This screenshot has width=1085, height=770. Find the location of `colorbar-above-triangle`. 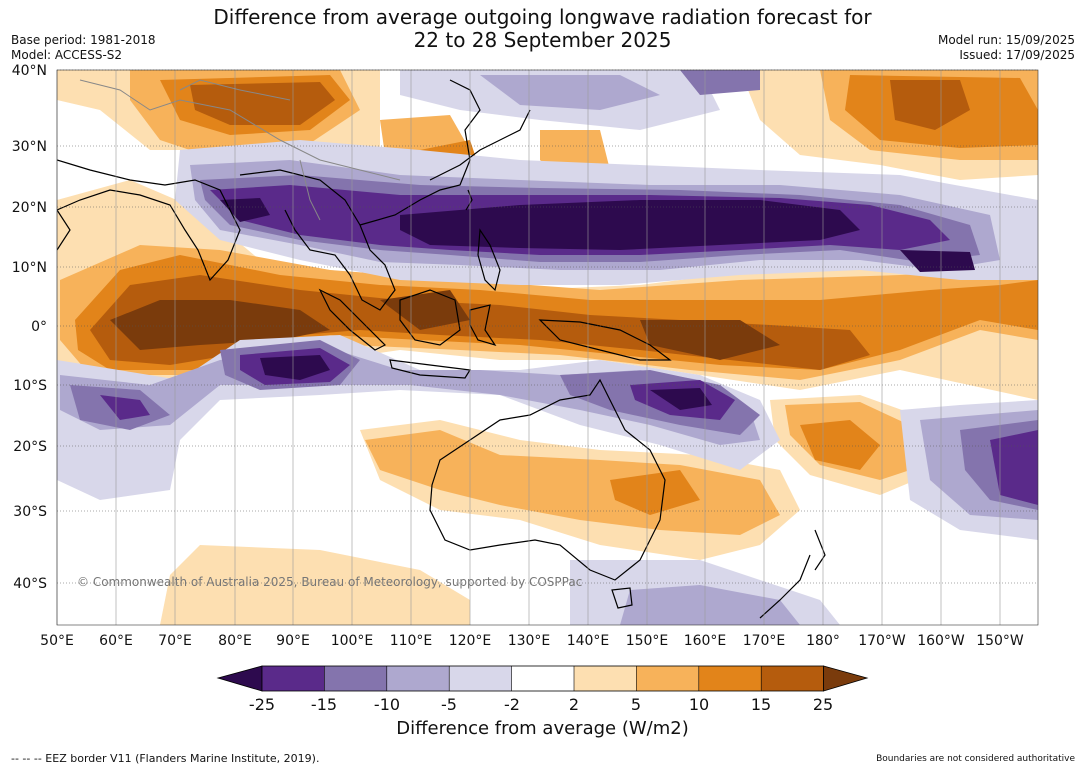

colorbar-above-triangle is located at coordinates (846, 678).